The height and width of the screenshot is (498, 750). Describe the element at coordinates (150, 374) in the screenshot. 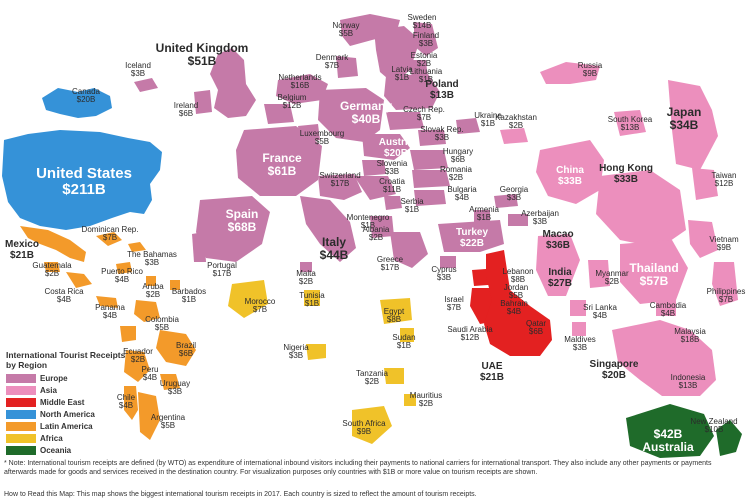

I see `label-peru: Peru $4B` at that location.